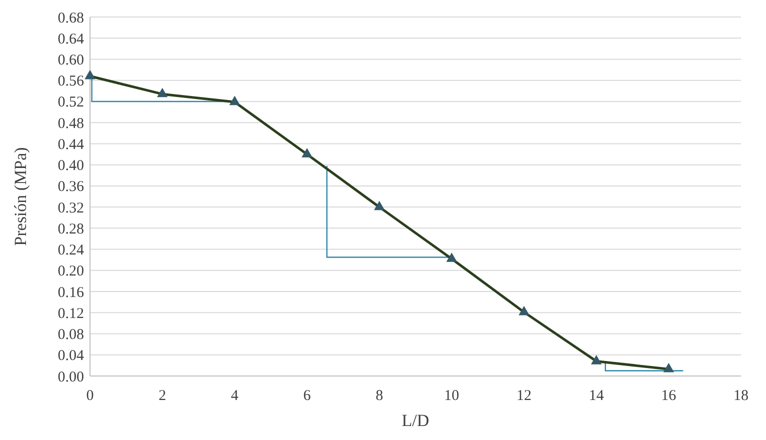 This screenshot has height=440, width=766. Describe the element at coordinates (71, 166) in the screenshot. I see `y-tick-label: 0.40` at that location.